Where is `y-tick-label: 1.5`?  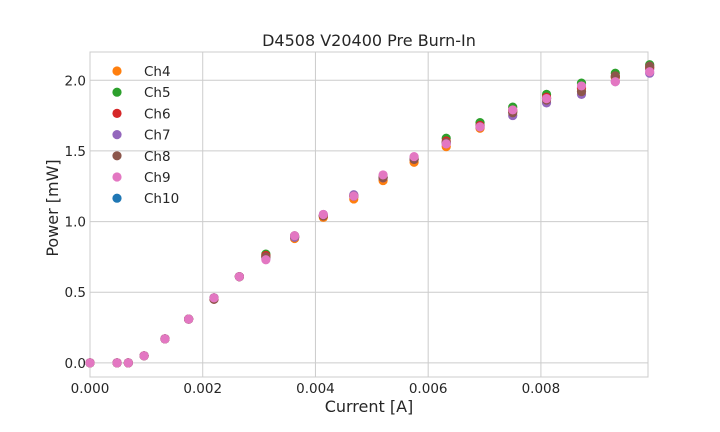 y-tick-label: 1.5 is located at coordinates (75, 152).